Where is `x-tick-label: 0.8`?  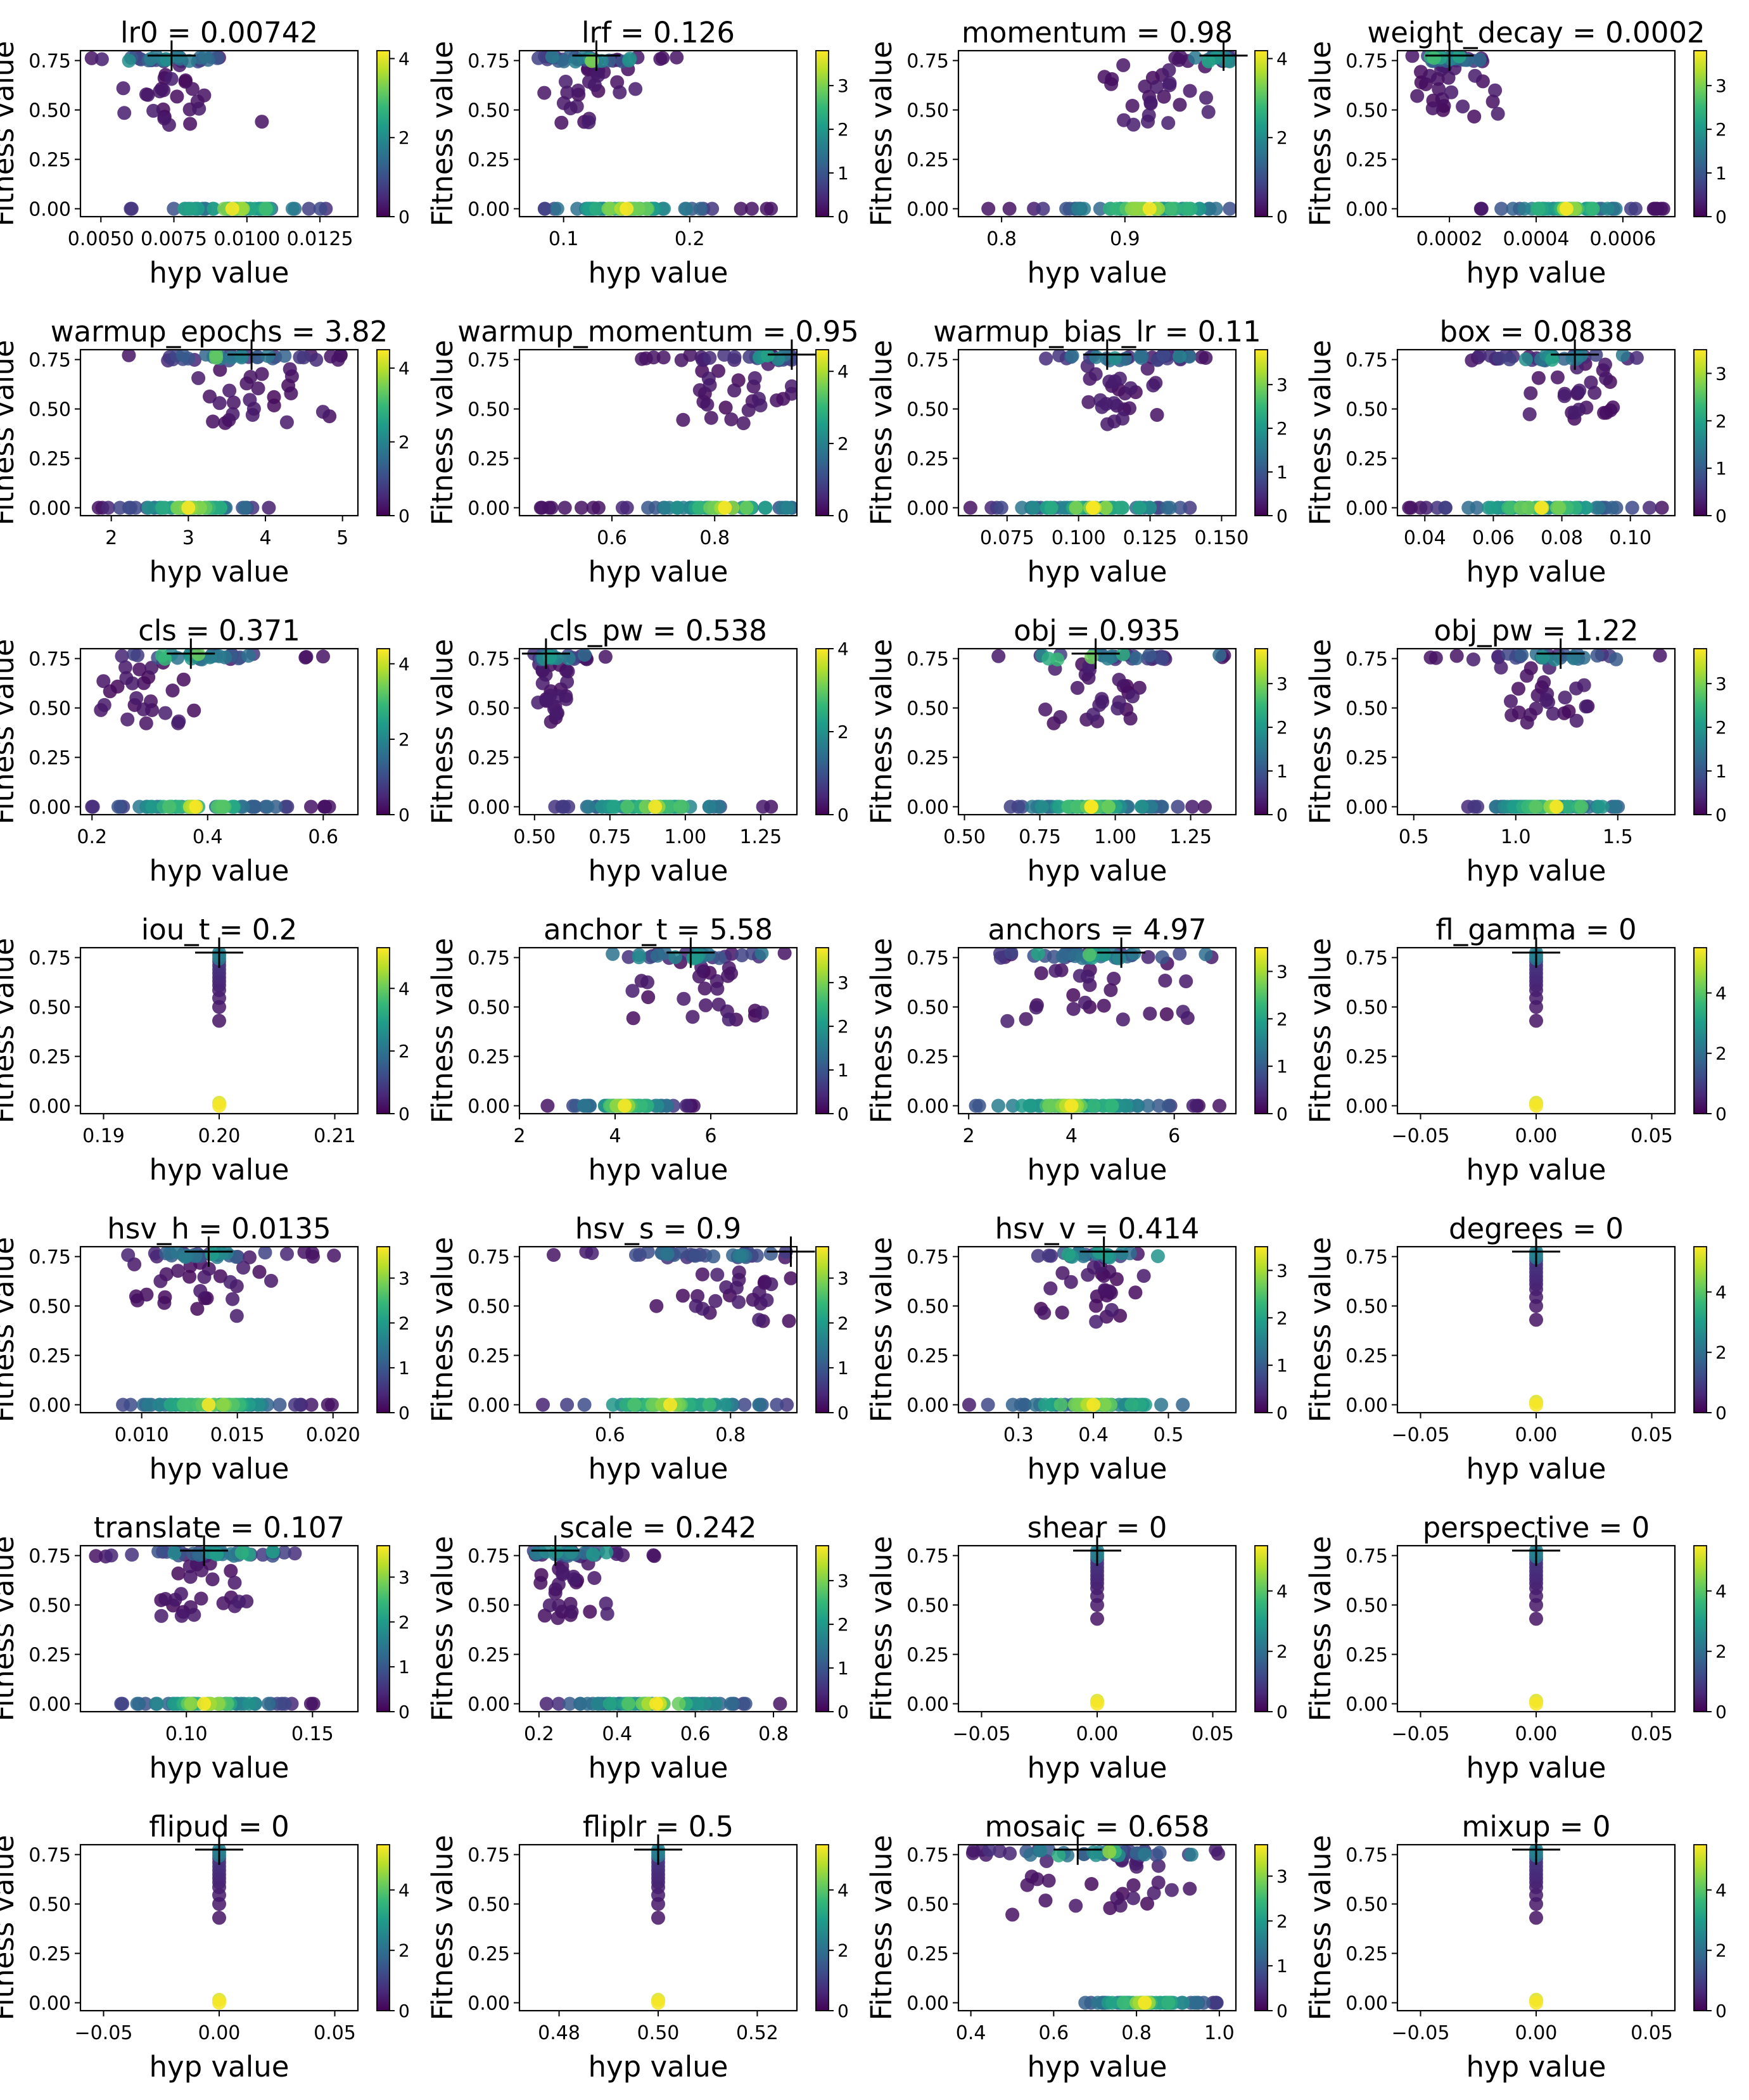 x-tick-label: 0.8 is located at coordinates (715, 538).